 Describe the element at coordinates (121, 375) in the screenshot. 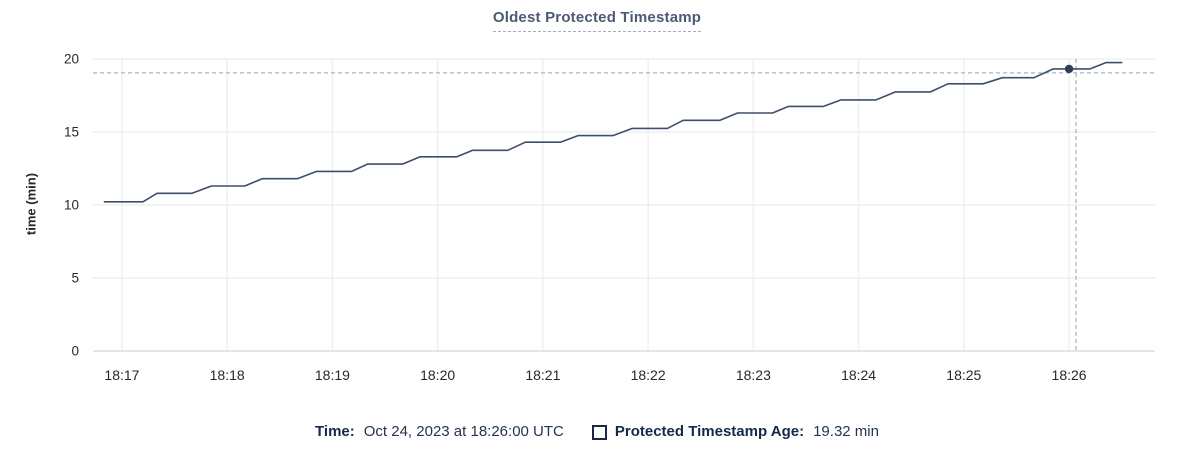

I see `x-tick-label: 18:17` at that location.